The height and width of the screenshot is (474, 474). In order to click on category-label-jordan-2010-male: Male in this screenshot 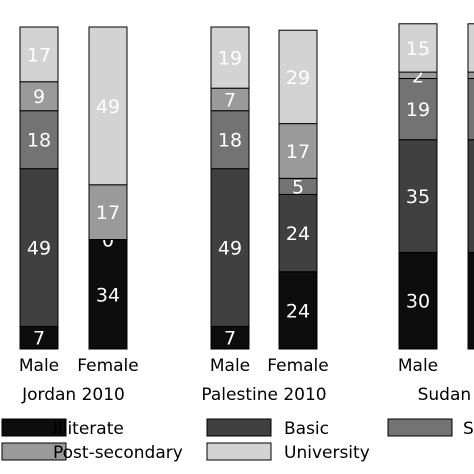, I will do `click(39, 366)`.